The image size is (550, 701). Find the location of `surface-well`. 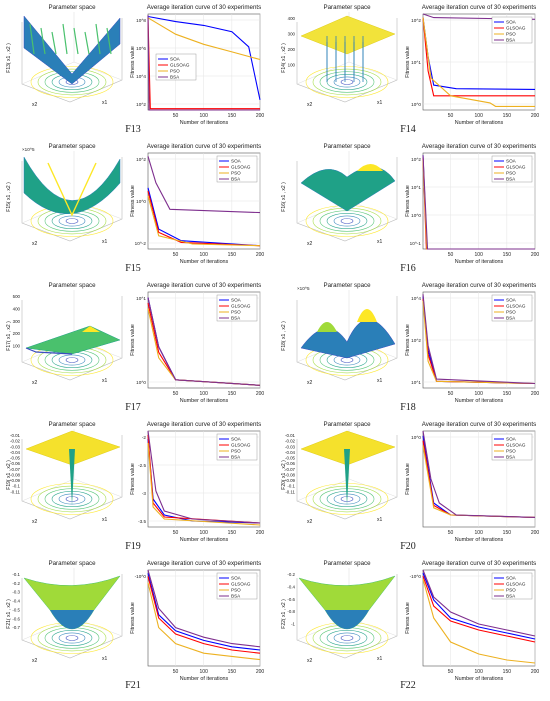

surface-well is located at coordinates (347, 477).